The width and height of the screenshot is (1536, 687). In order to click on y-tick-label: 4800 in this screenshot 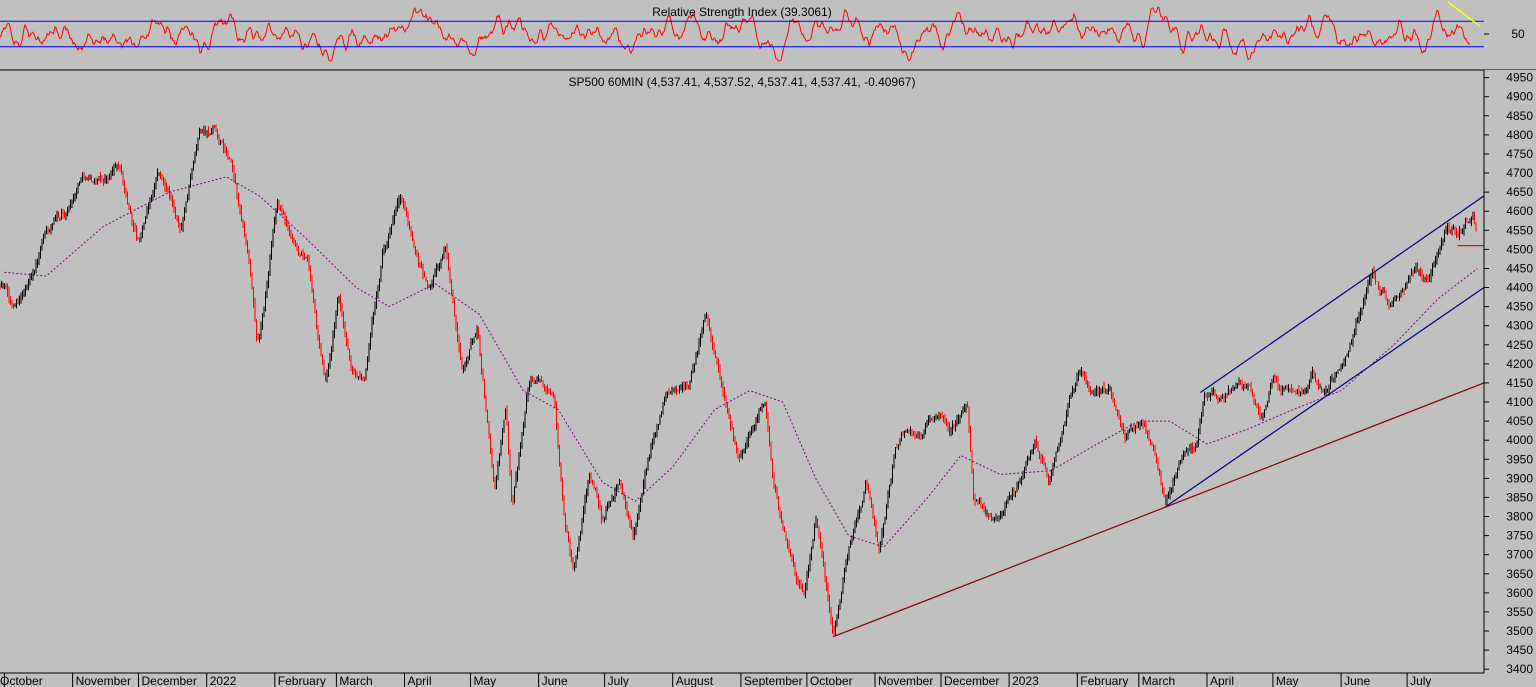, I will do `click(1519, 135)`.